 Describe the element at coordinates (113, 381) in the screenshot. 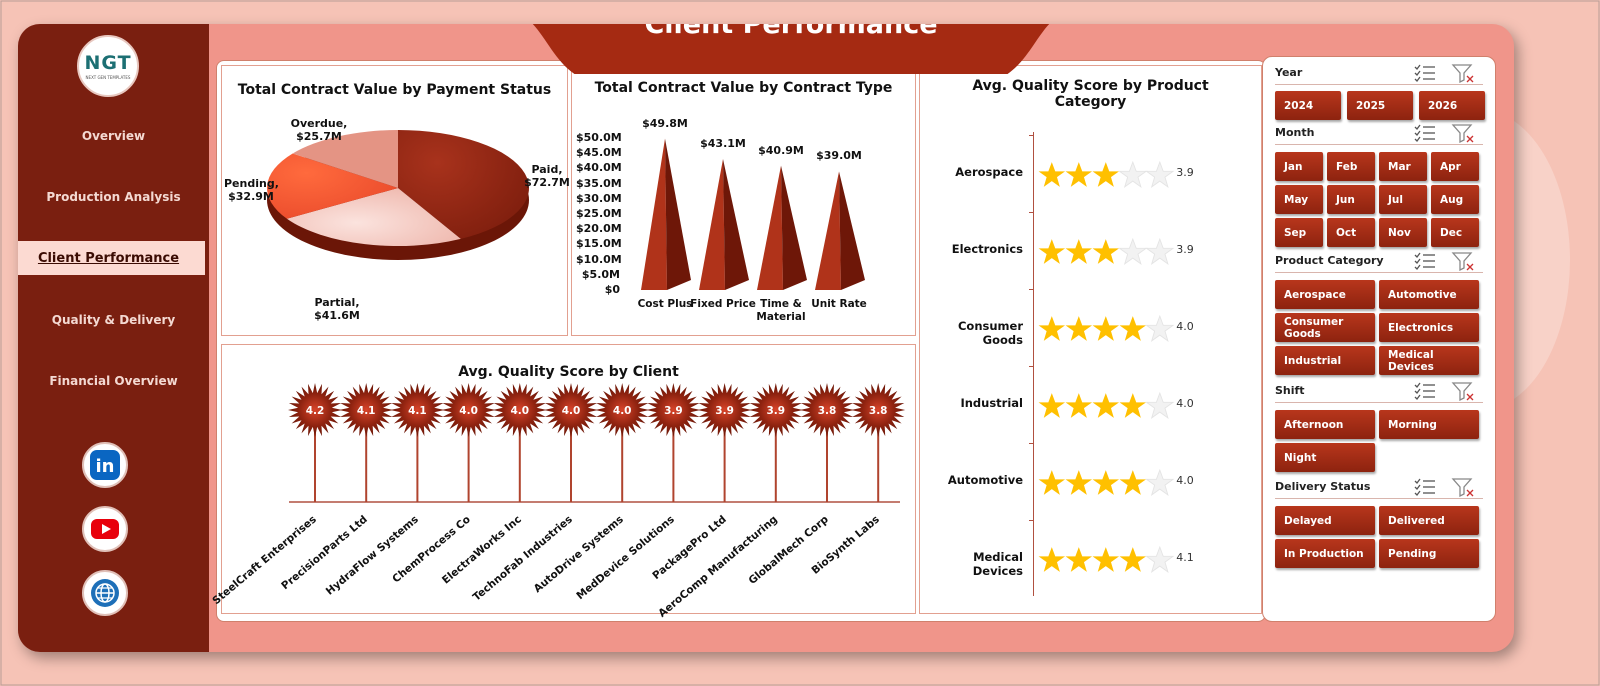

I see `sidebar-item-financial-overview: Financial Overview` at that location.